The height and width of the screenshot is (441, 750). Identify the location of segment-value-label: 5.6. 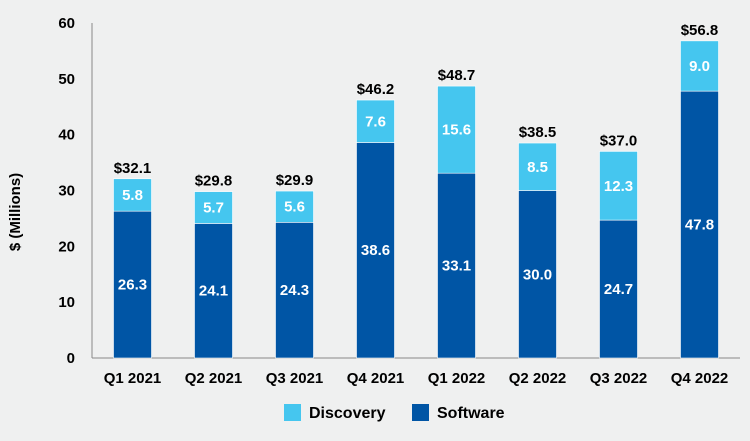
(294, 207).